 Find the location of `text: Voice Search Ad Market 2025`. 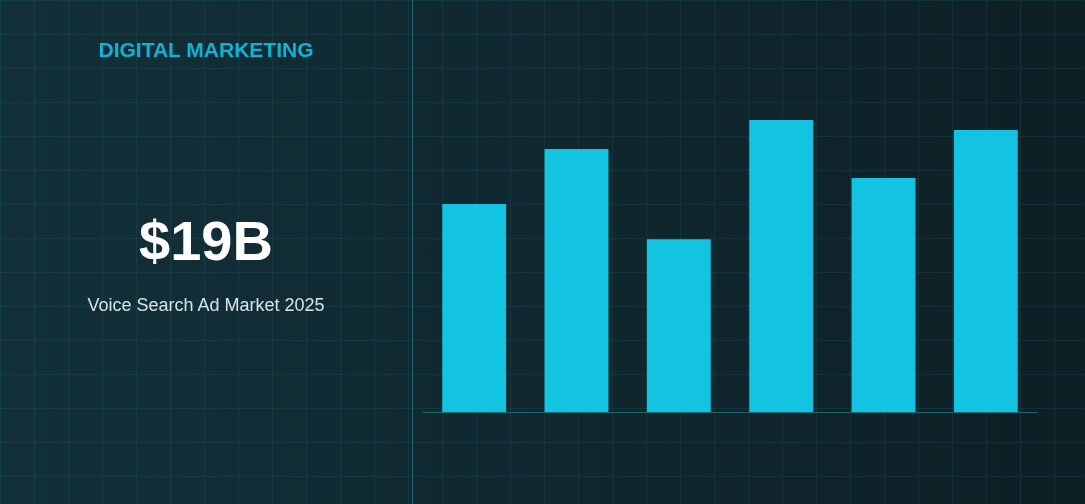

text: Voice Search Ad Market 2025 is located at coordinates (206, 305).